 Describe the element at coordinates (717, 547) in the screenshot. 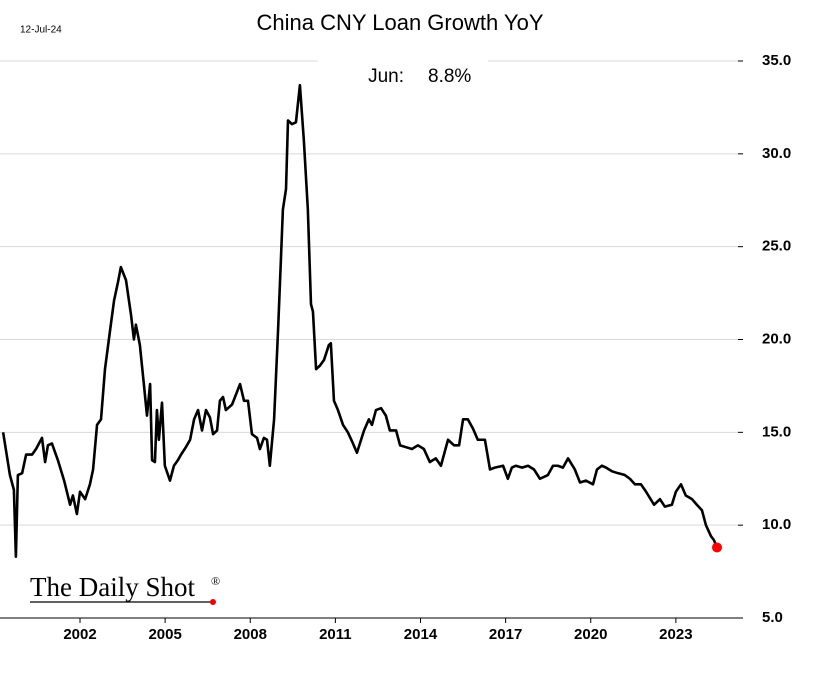

I see `last-point` at that location.